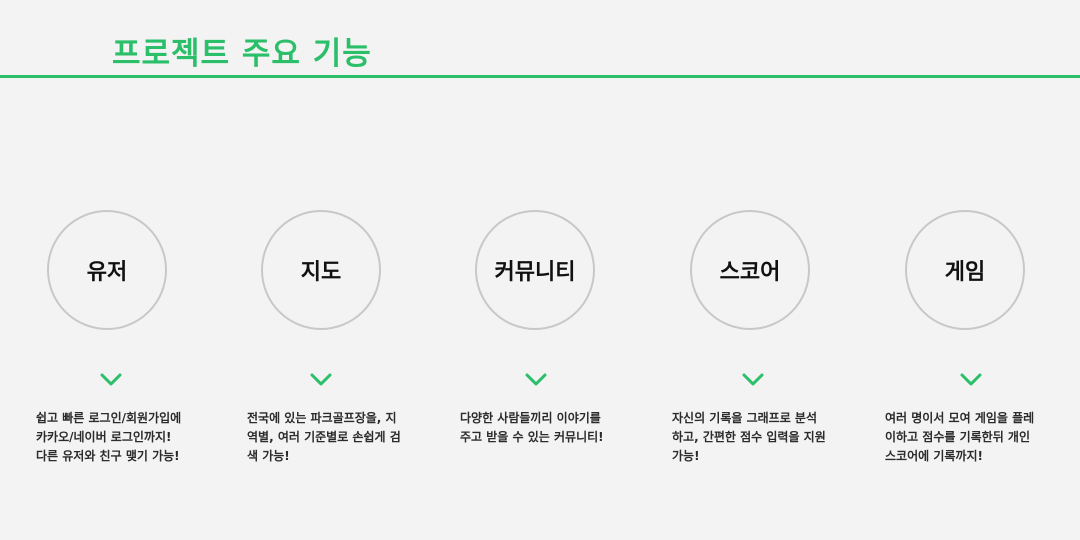 The image size is (1080, 540). I want to click on feature-title: 지도, so click(321, 272).